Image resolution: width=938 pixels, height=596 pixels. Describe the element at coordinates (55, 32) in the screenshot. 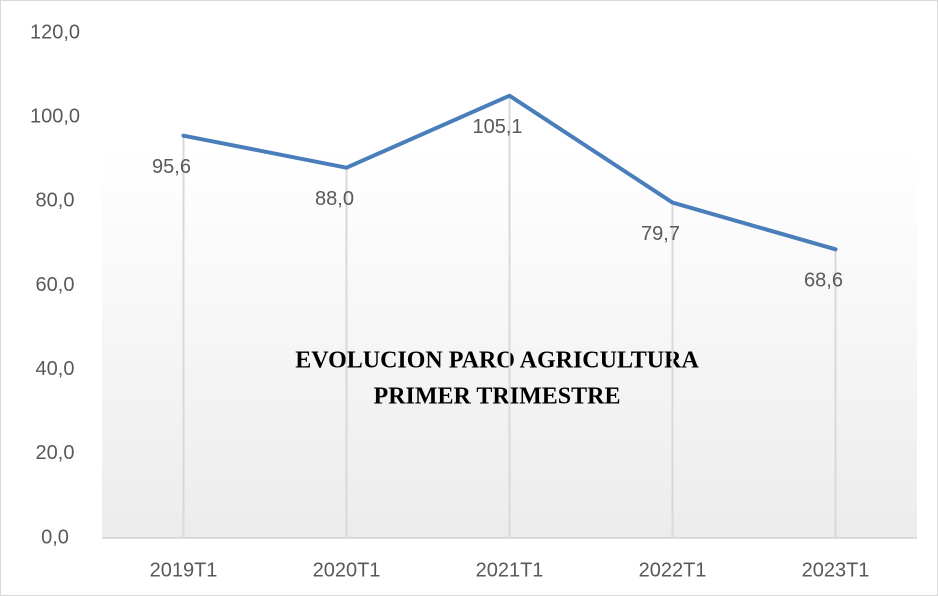

I see `y-tick-label: 120,0` at that location.